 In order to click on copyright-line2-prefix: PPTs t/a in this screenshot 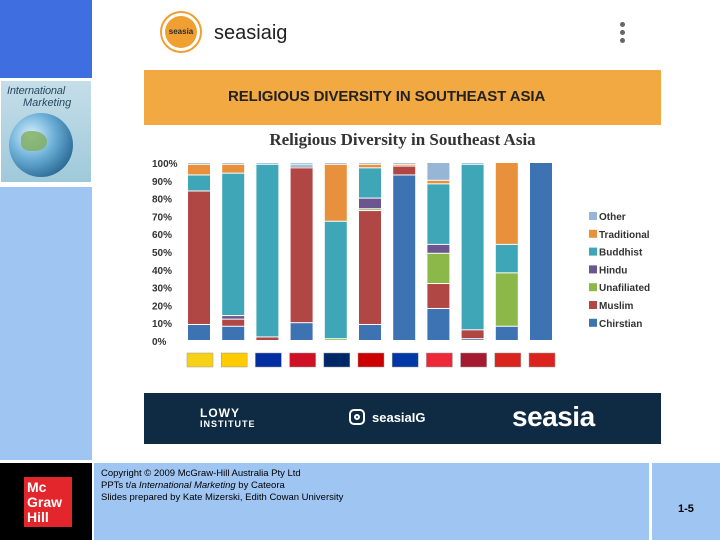, I will do `click(120, 485)`.